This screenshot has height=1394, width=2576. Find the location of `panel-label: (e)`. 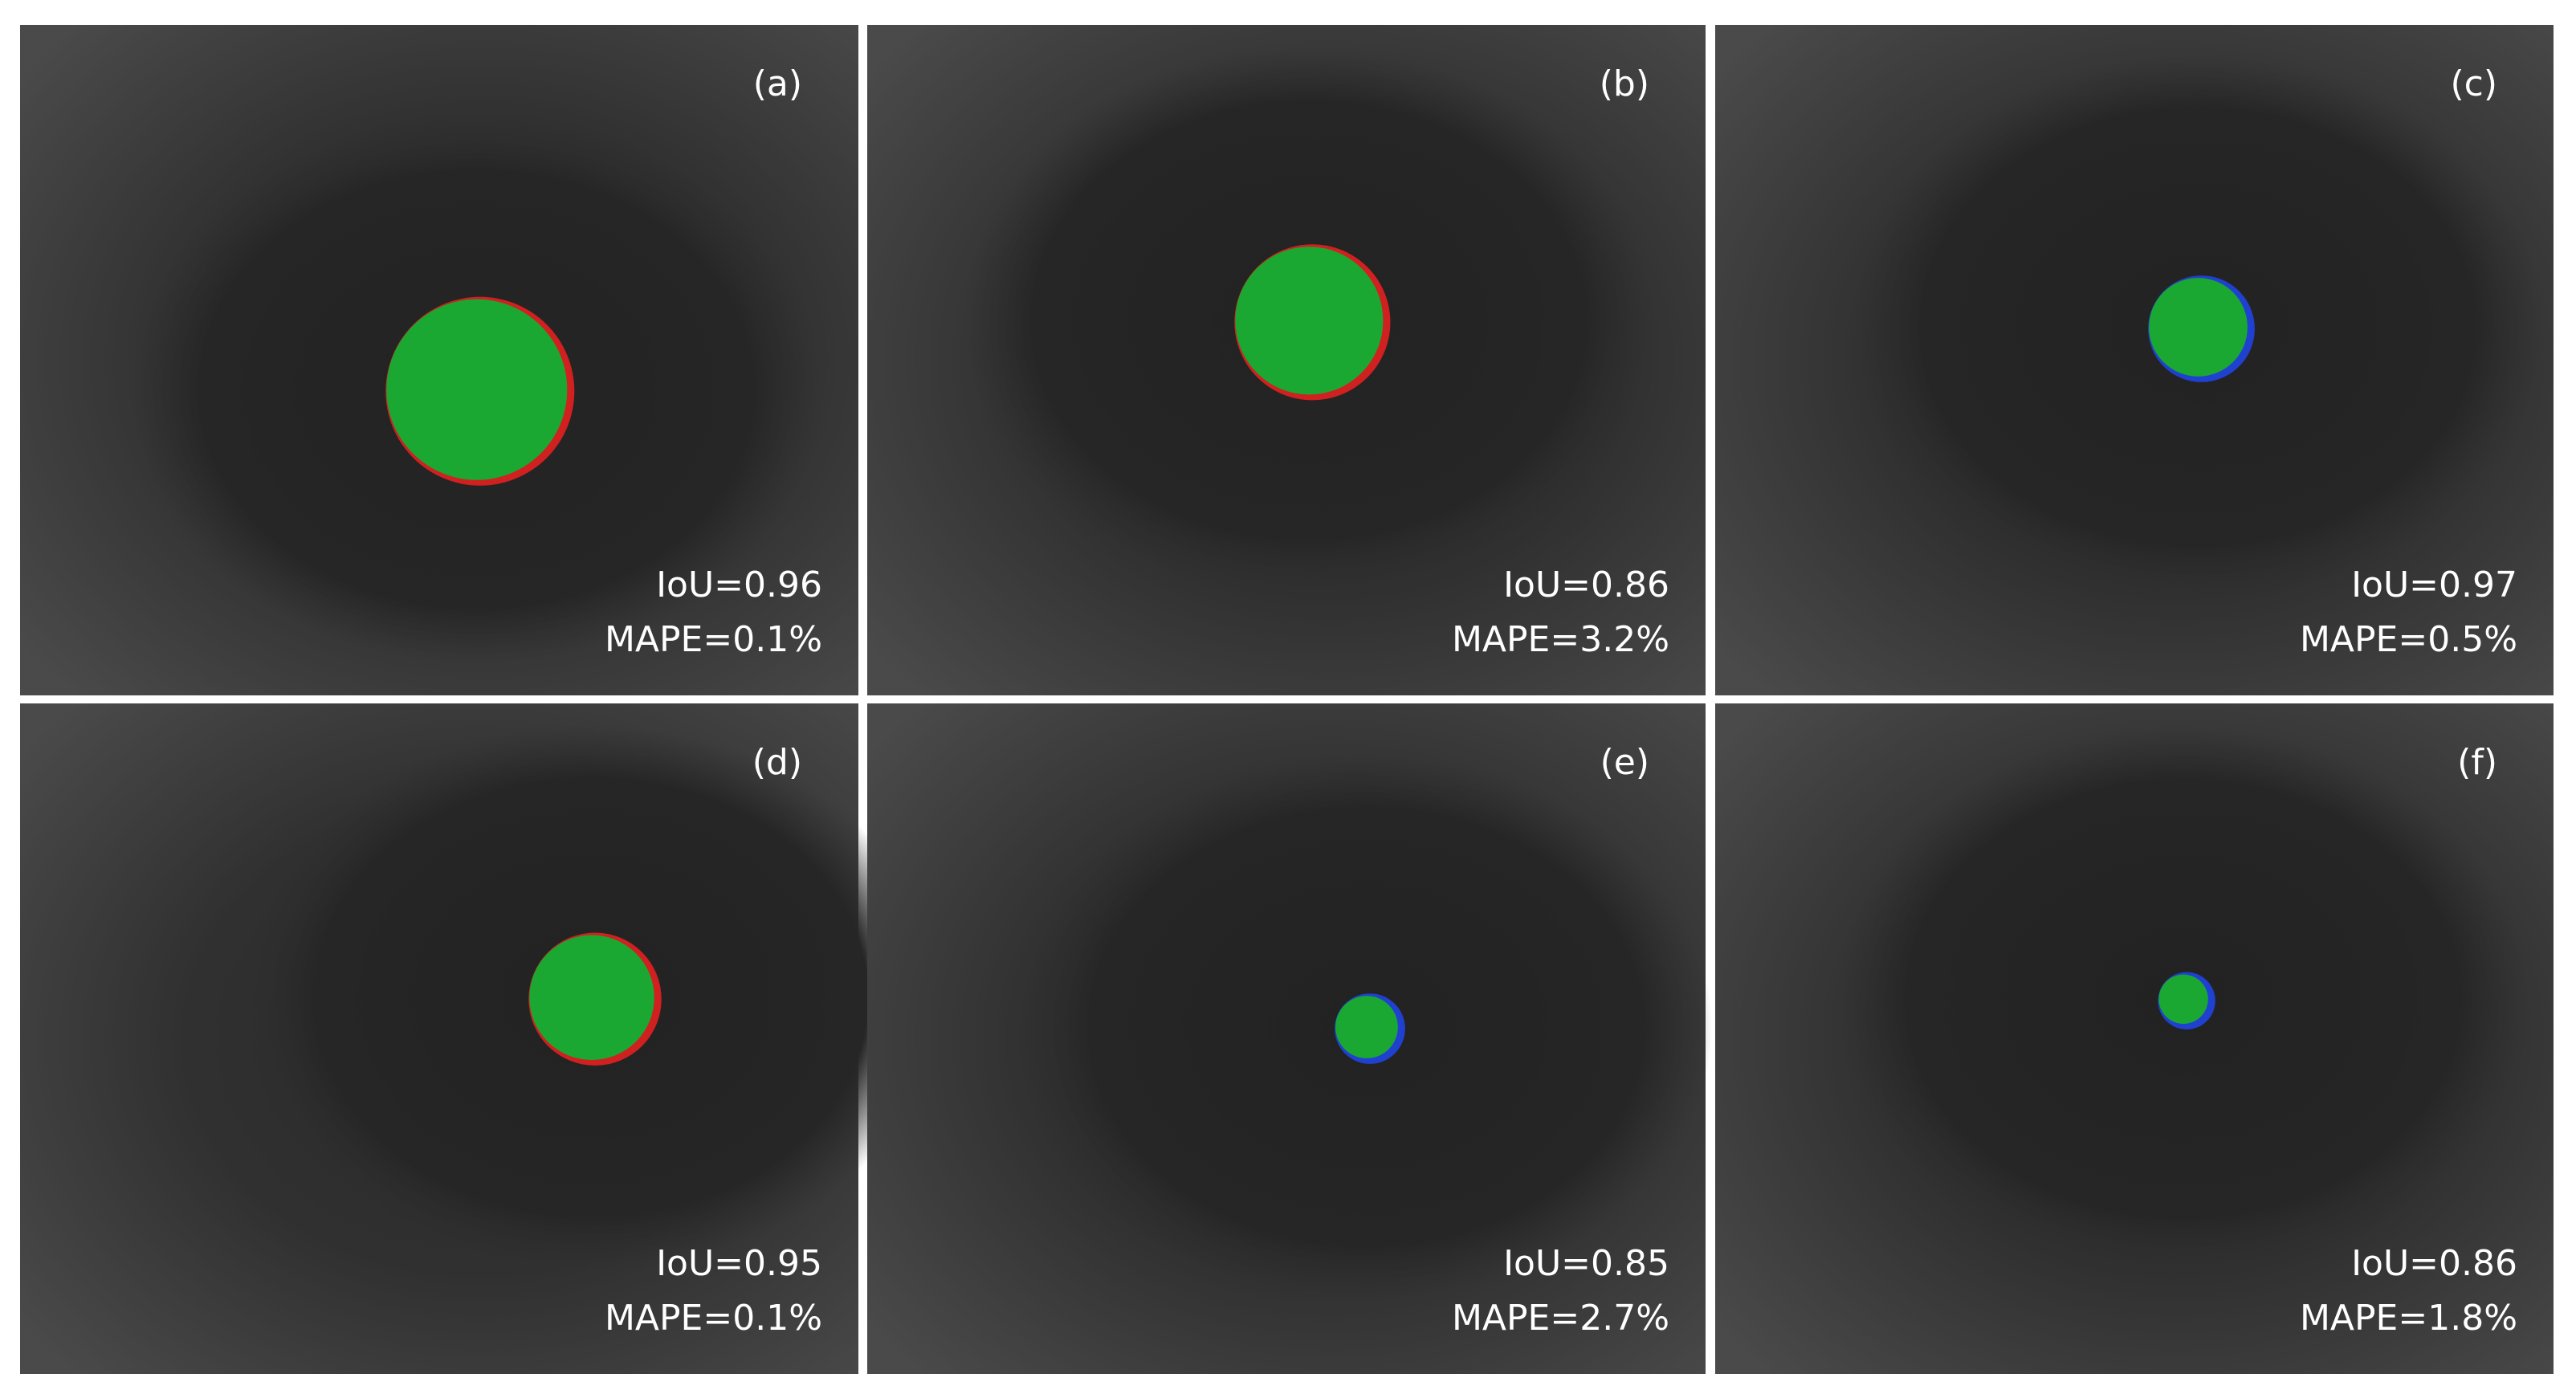

panel-label: (e) is located at coordinates (1624, 763).